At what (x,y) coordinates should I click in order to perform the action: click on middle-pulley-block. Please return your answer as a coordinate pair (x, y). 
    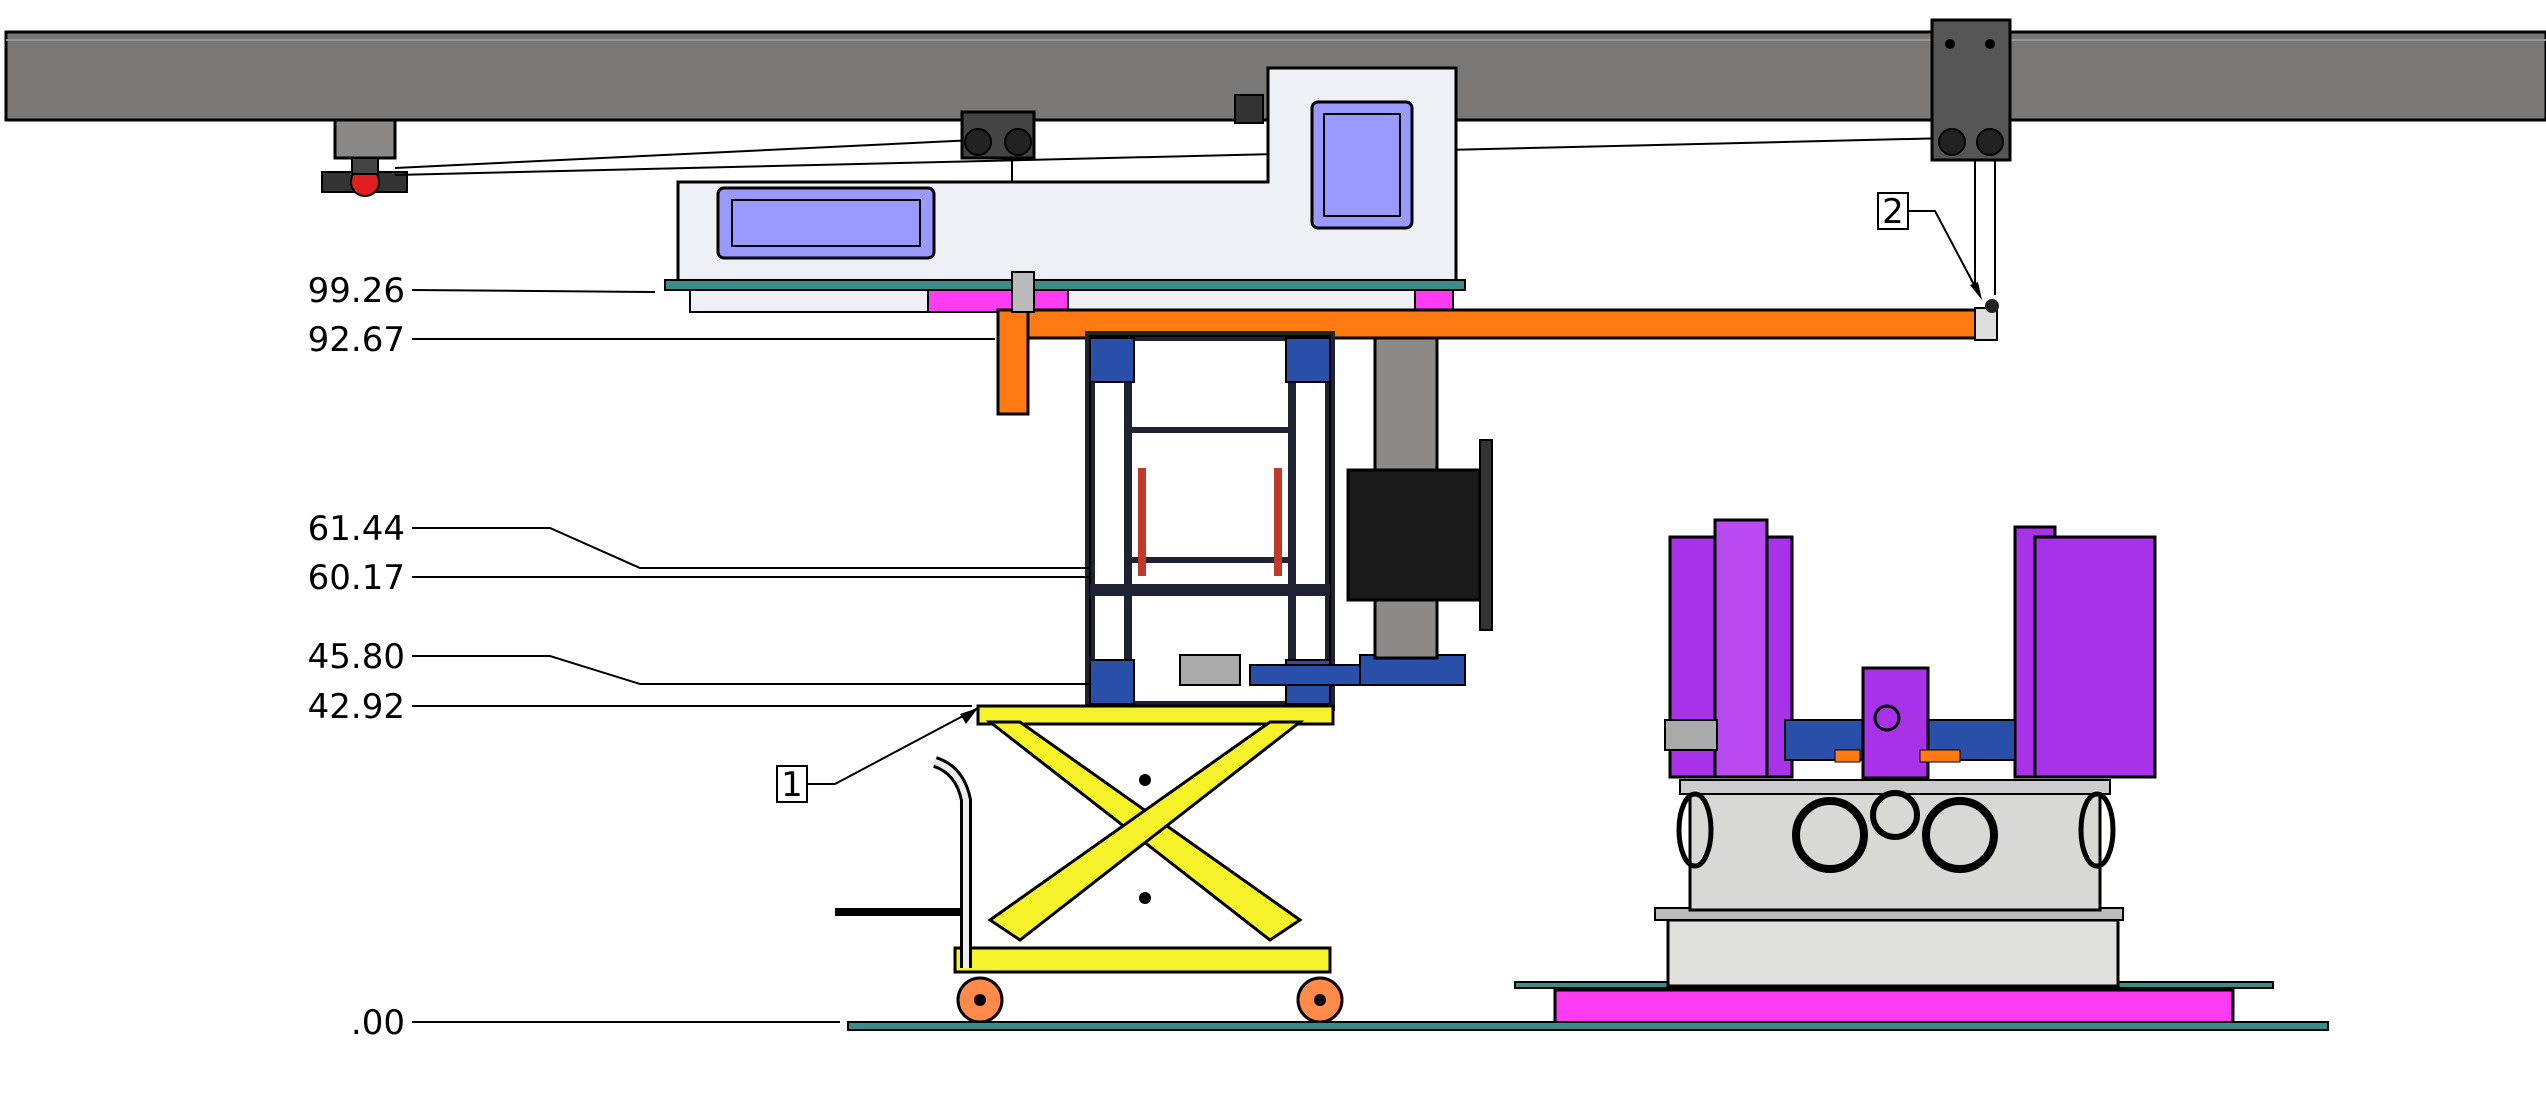
    Looking at the image, I should click on (998, 135).